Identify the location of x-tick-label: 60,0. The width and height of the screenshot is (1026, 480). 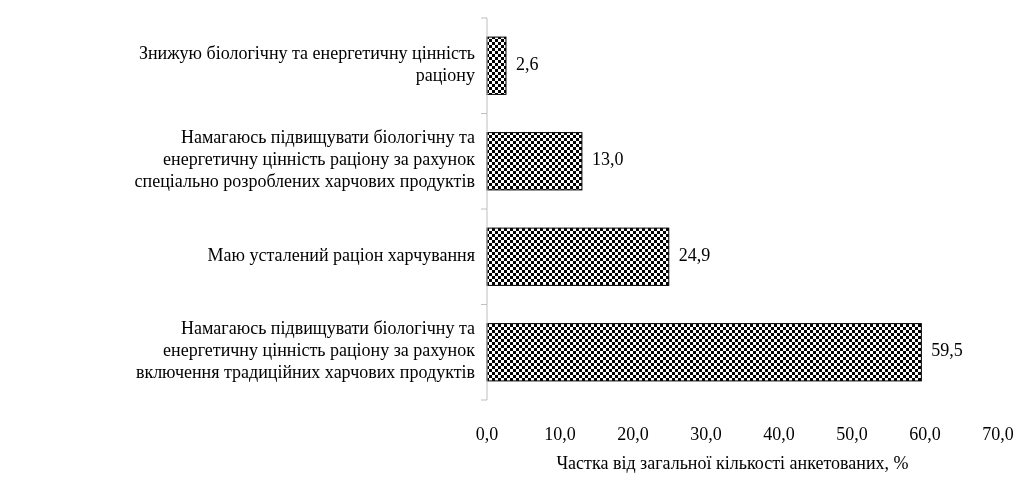
(925, 434).